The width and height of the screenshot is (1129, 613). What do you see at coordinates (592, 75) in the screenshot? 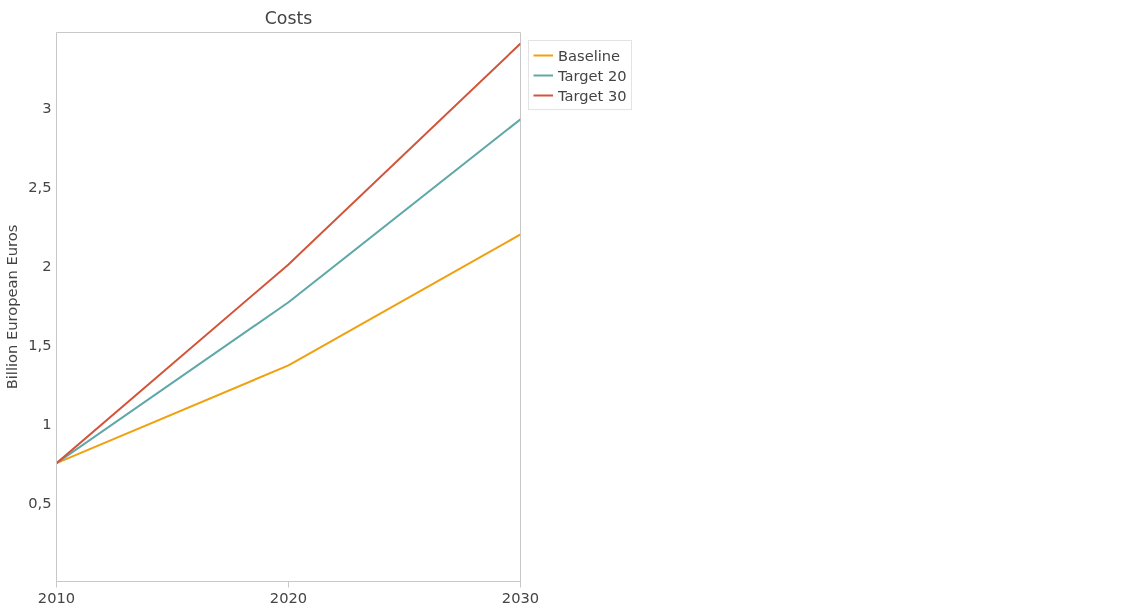
I see `legend-label: Target 20` at bounding box center [592, 75].